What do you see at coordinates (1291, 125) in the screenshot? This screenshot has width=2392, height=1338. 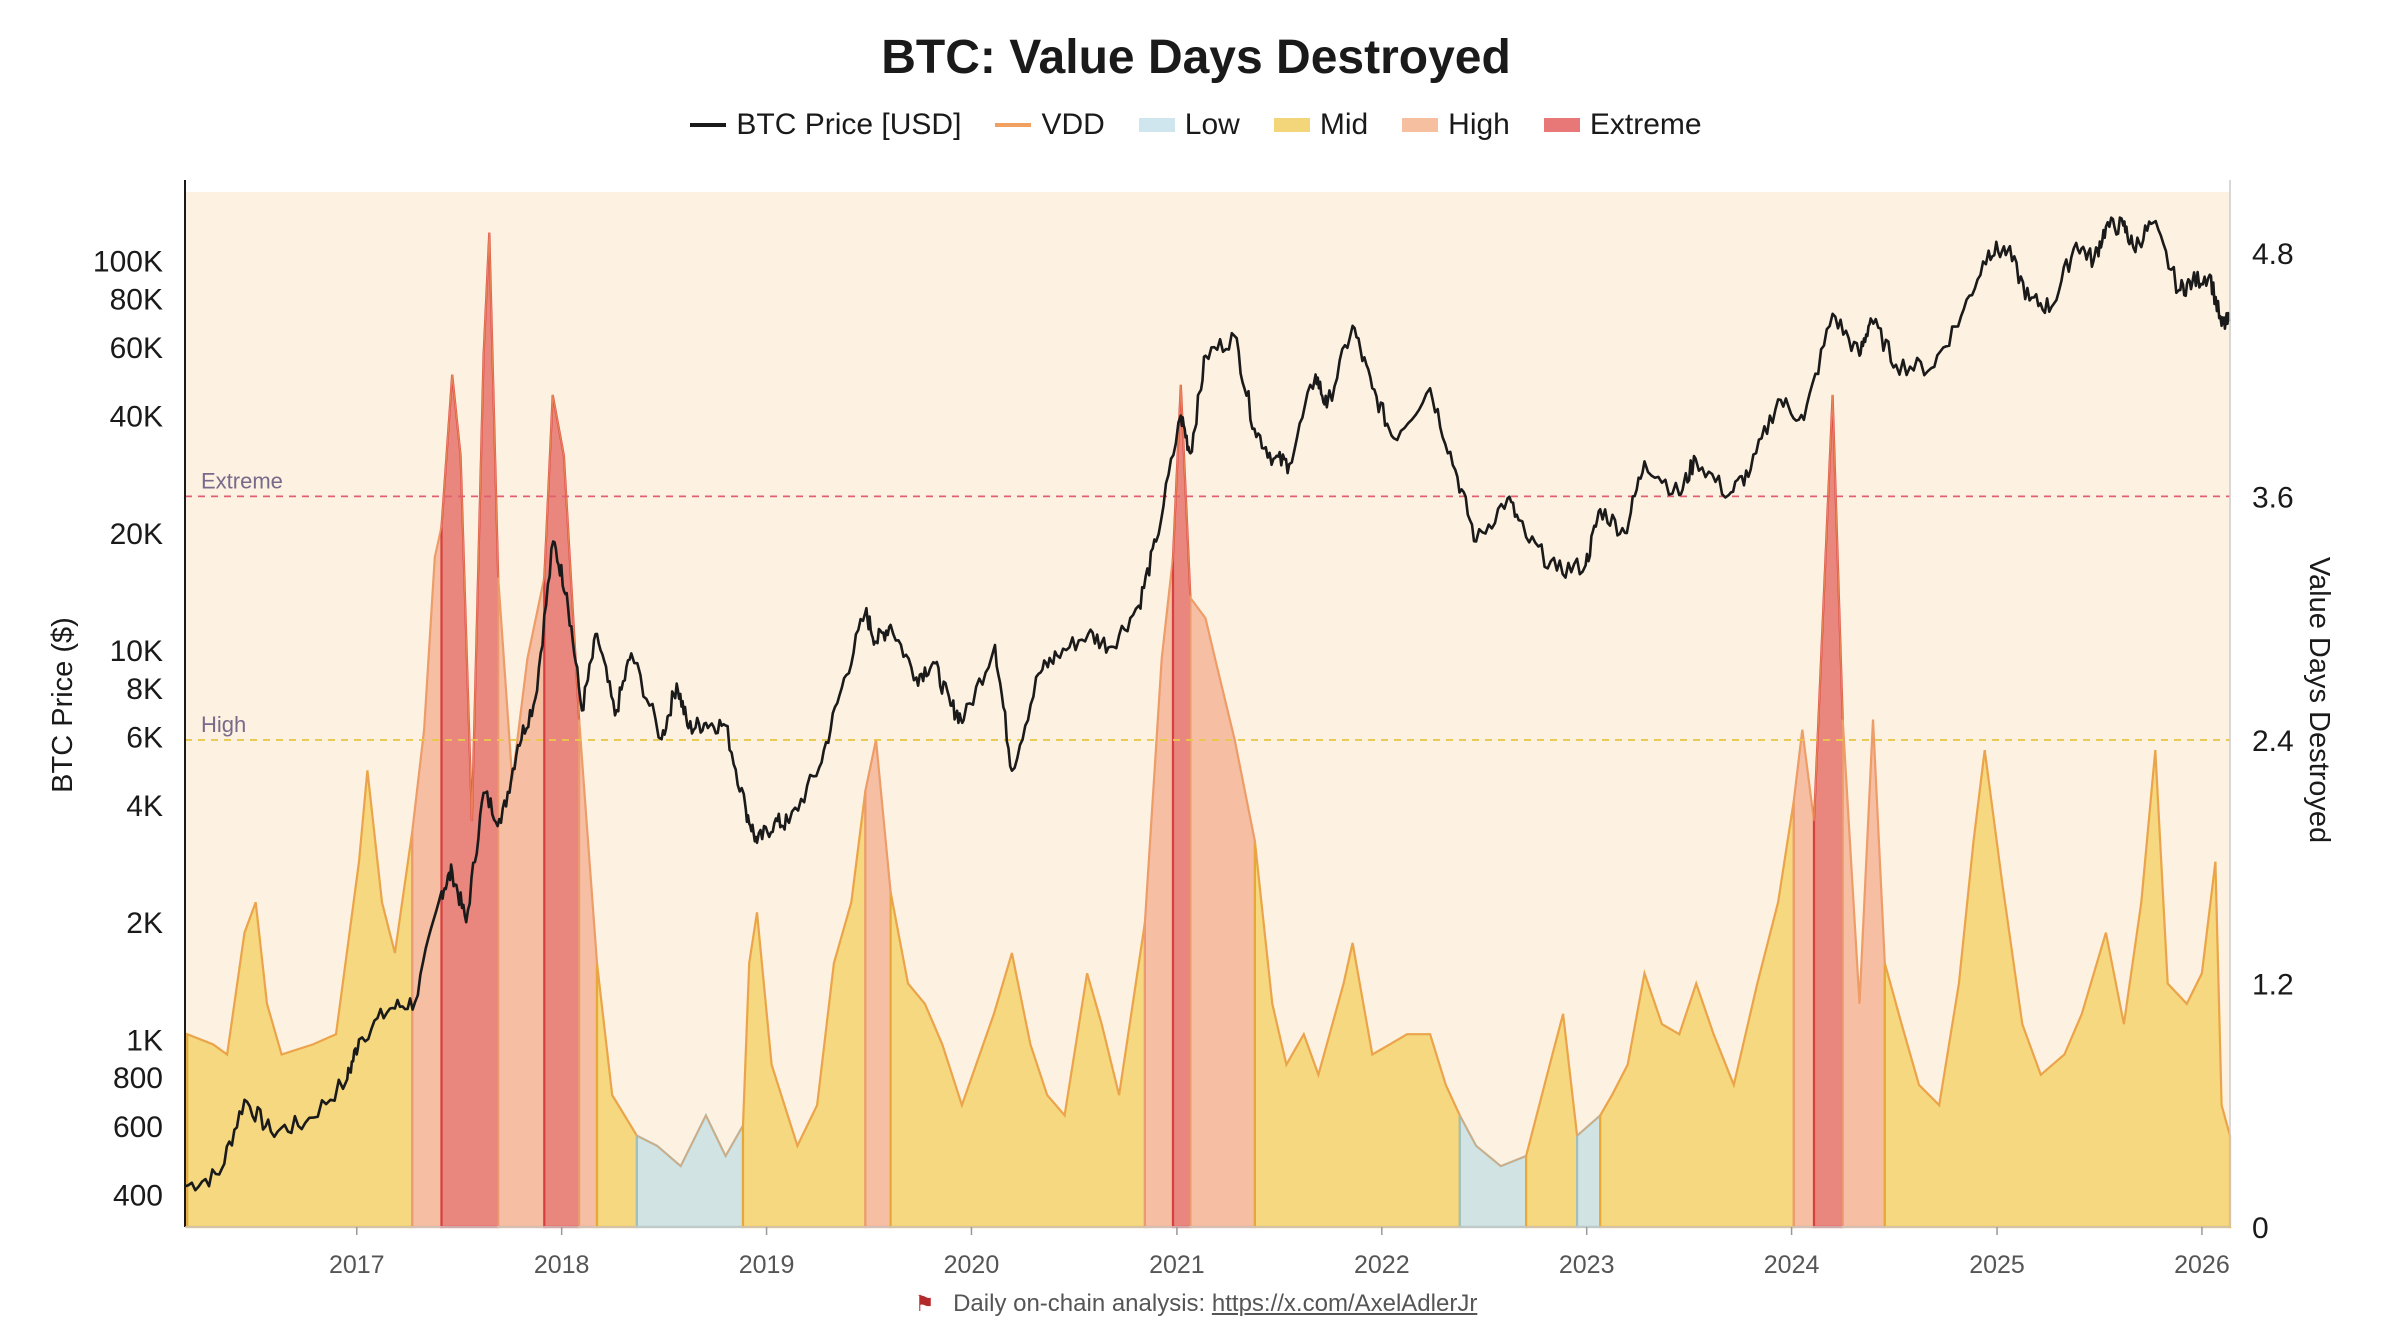 I see `legend-swatch-mid` at bounding box center [1291, 125].